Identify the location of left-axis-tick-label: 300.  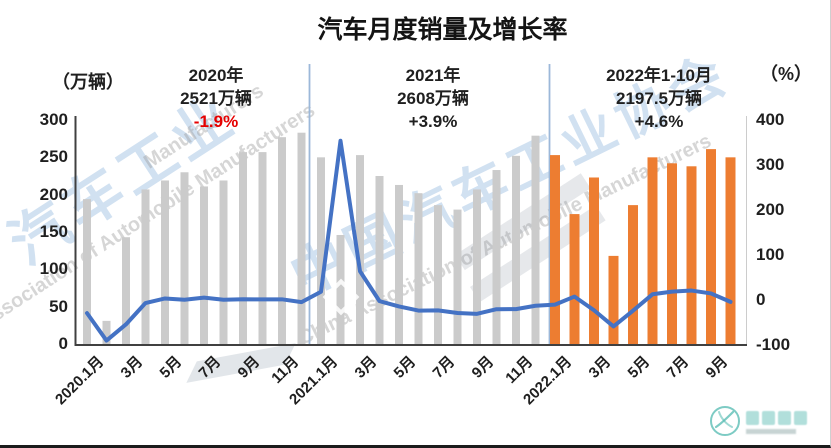
(53, 119).